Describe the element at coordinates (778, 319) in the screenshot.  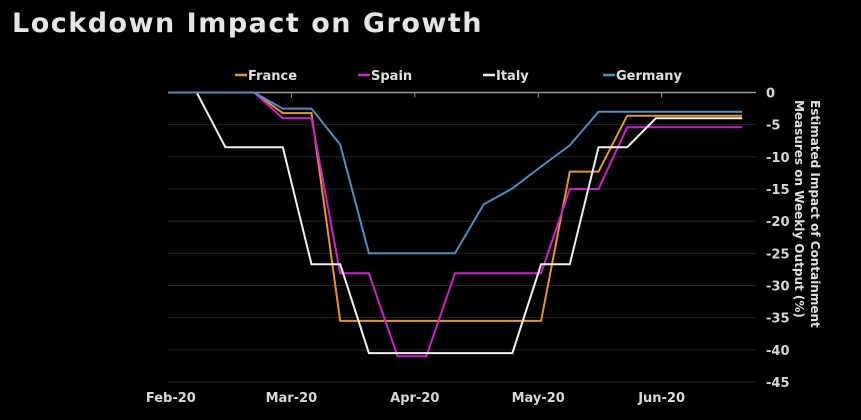
I see `y-tick-label: -35` at that location.